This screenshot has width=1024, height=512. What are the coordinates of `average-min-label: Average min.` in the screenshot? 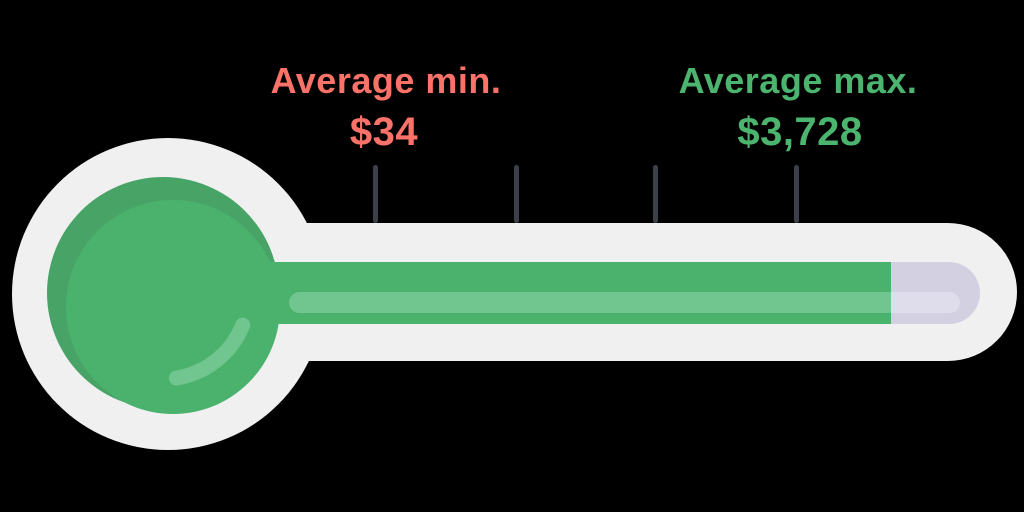 It's located at (386, 80).